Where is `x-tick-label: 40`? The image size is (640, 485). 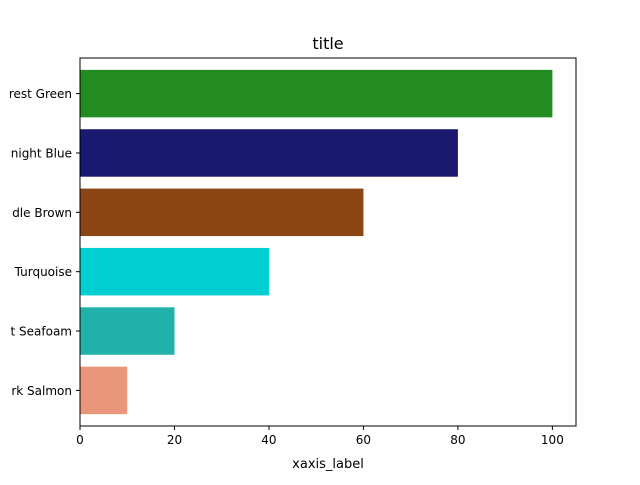
x-tick-label: 40 is located at coordinates (268, 440).